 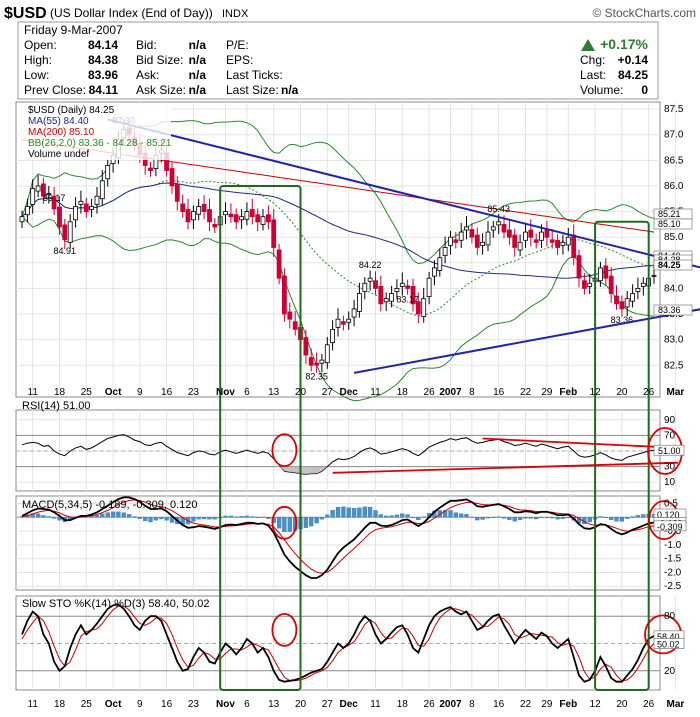 What do you see at coordinates (499, 704) in the screenshot?
I see `sto-x-tick-label: 16` at bounding box center [499, 704].